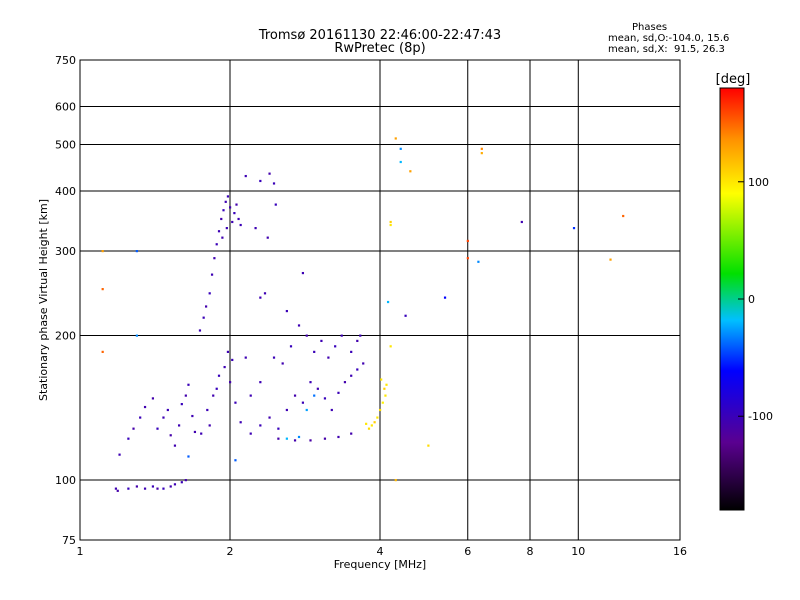 This screenshot has height=600, width=800. Describe the element at coordinates (530, 551) in the screenshot. I see `x-tick-label: 8` at that location.